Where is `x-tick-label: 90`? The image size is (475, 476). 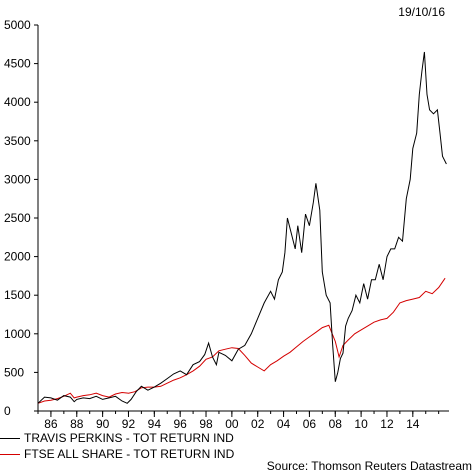 x-tick-label: 90 is located at coordinates (103, 424).